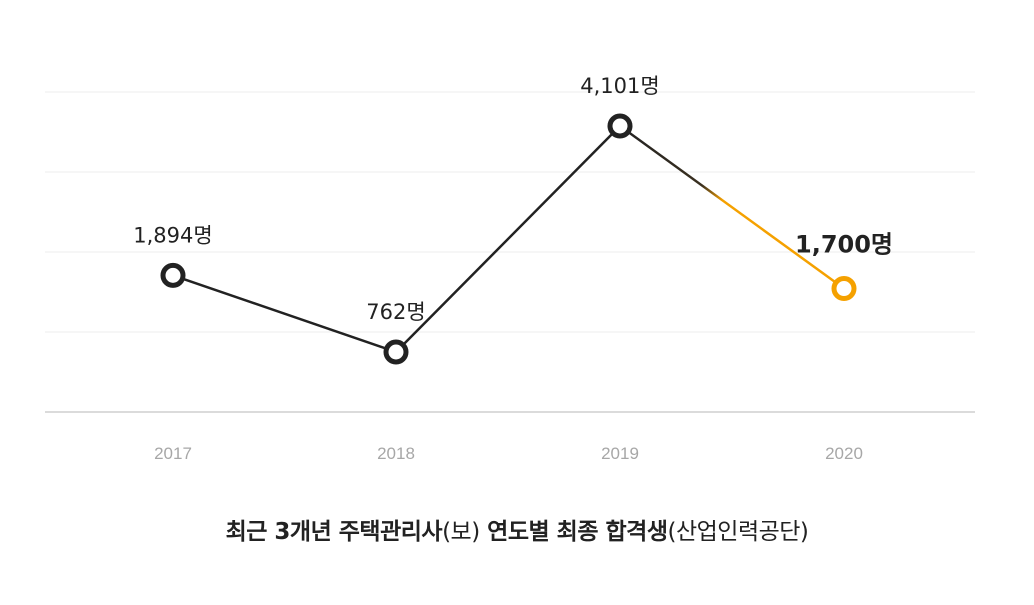 This screenshot has width=1034, height=605. I want to click on chart-caption: 최근 3개년 주택관리사(보) 연도별 최종 합격생(산업인력공단), so click(517, 529).